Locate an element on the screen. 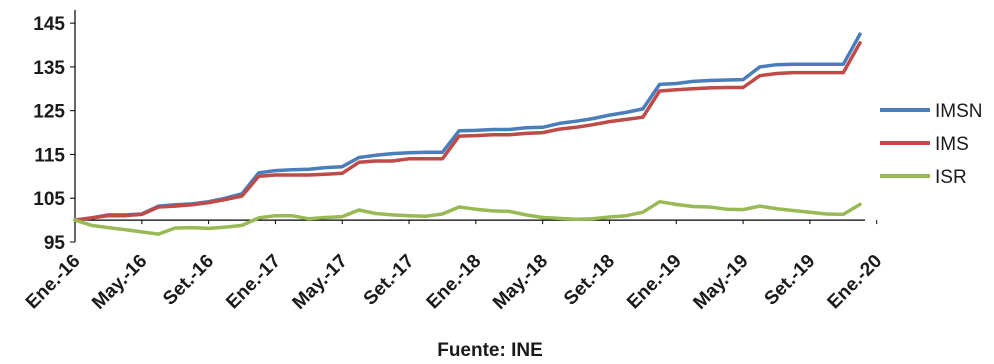 This screenshot has height=364, width=994. x-tick-label: Ene.-17 is located at coordinates (253, 282).